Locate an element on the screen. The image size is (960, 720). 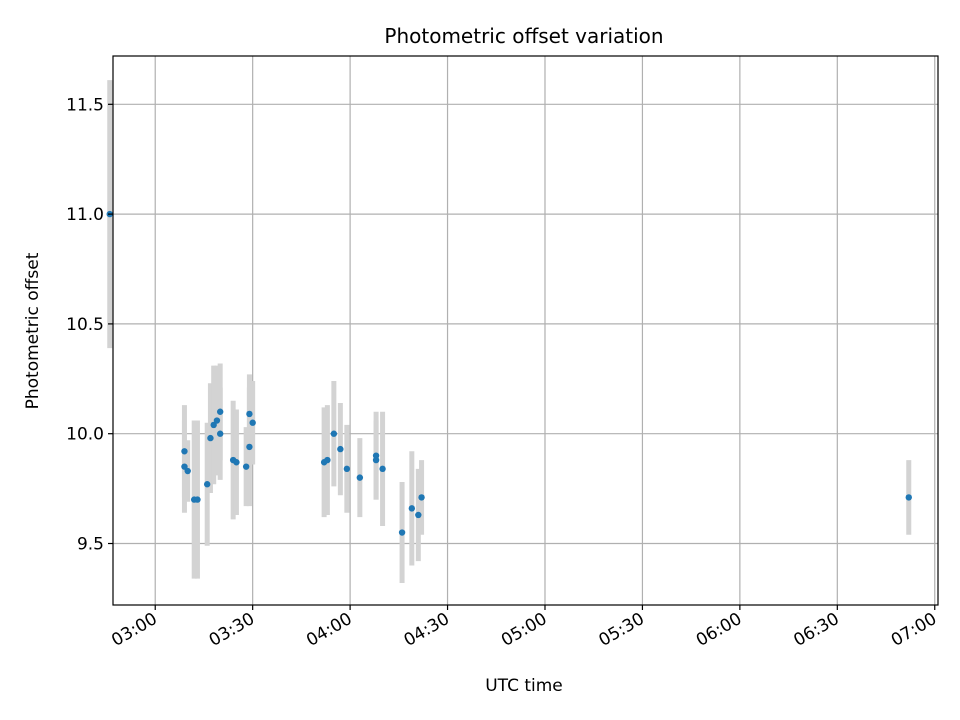
x-tick-label: 05:30 is located at coordinates (621, 630).